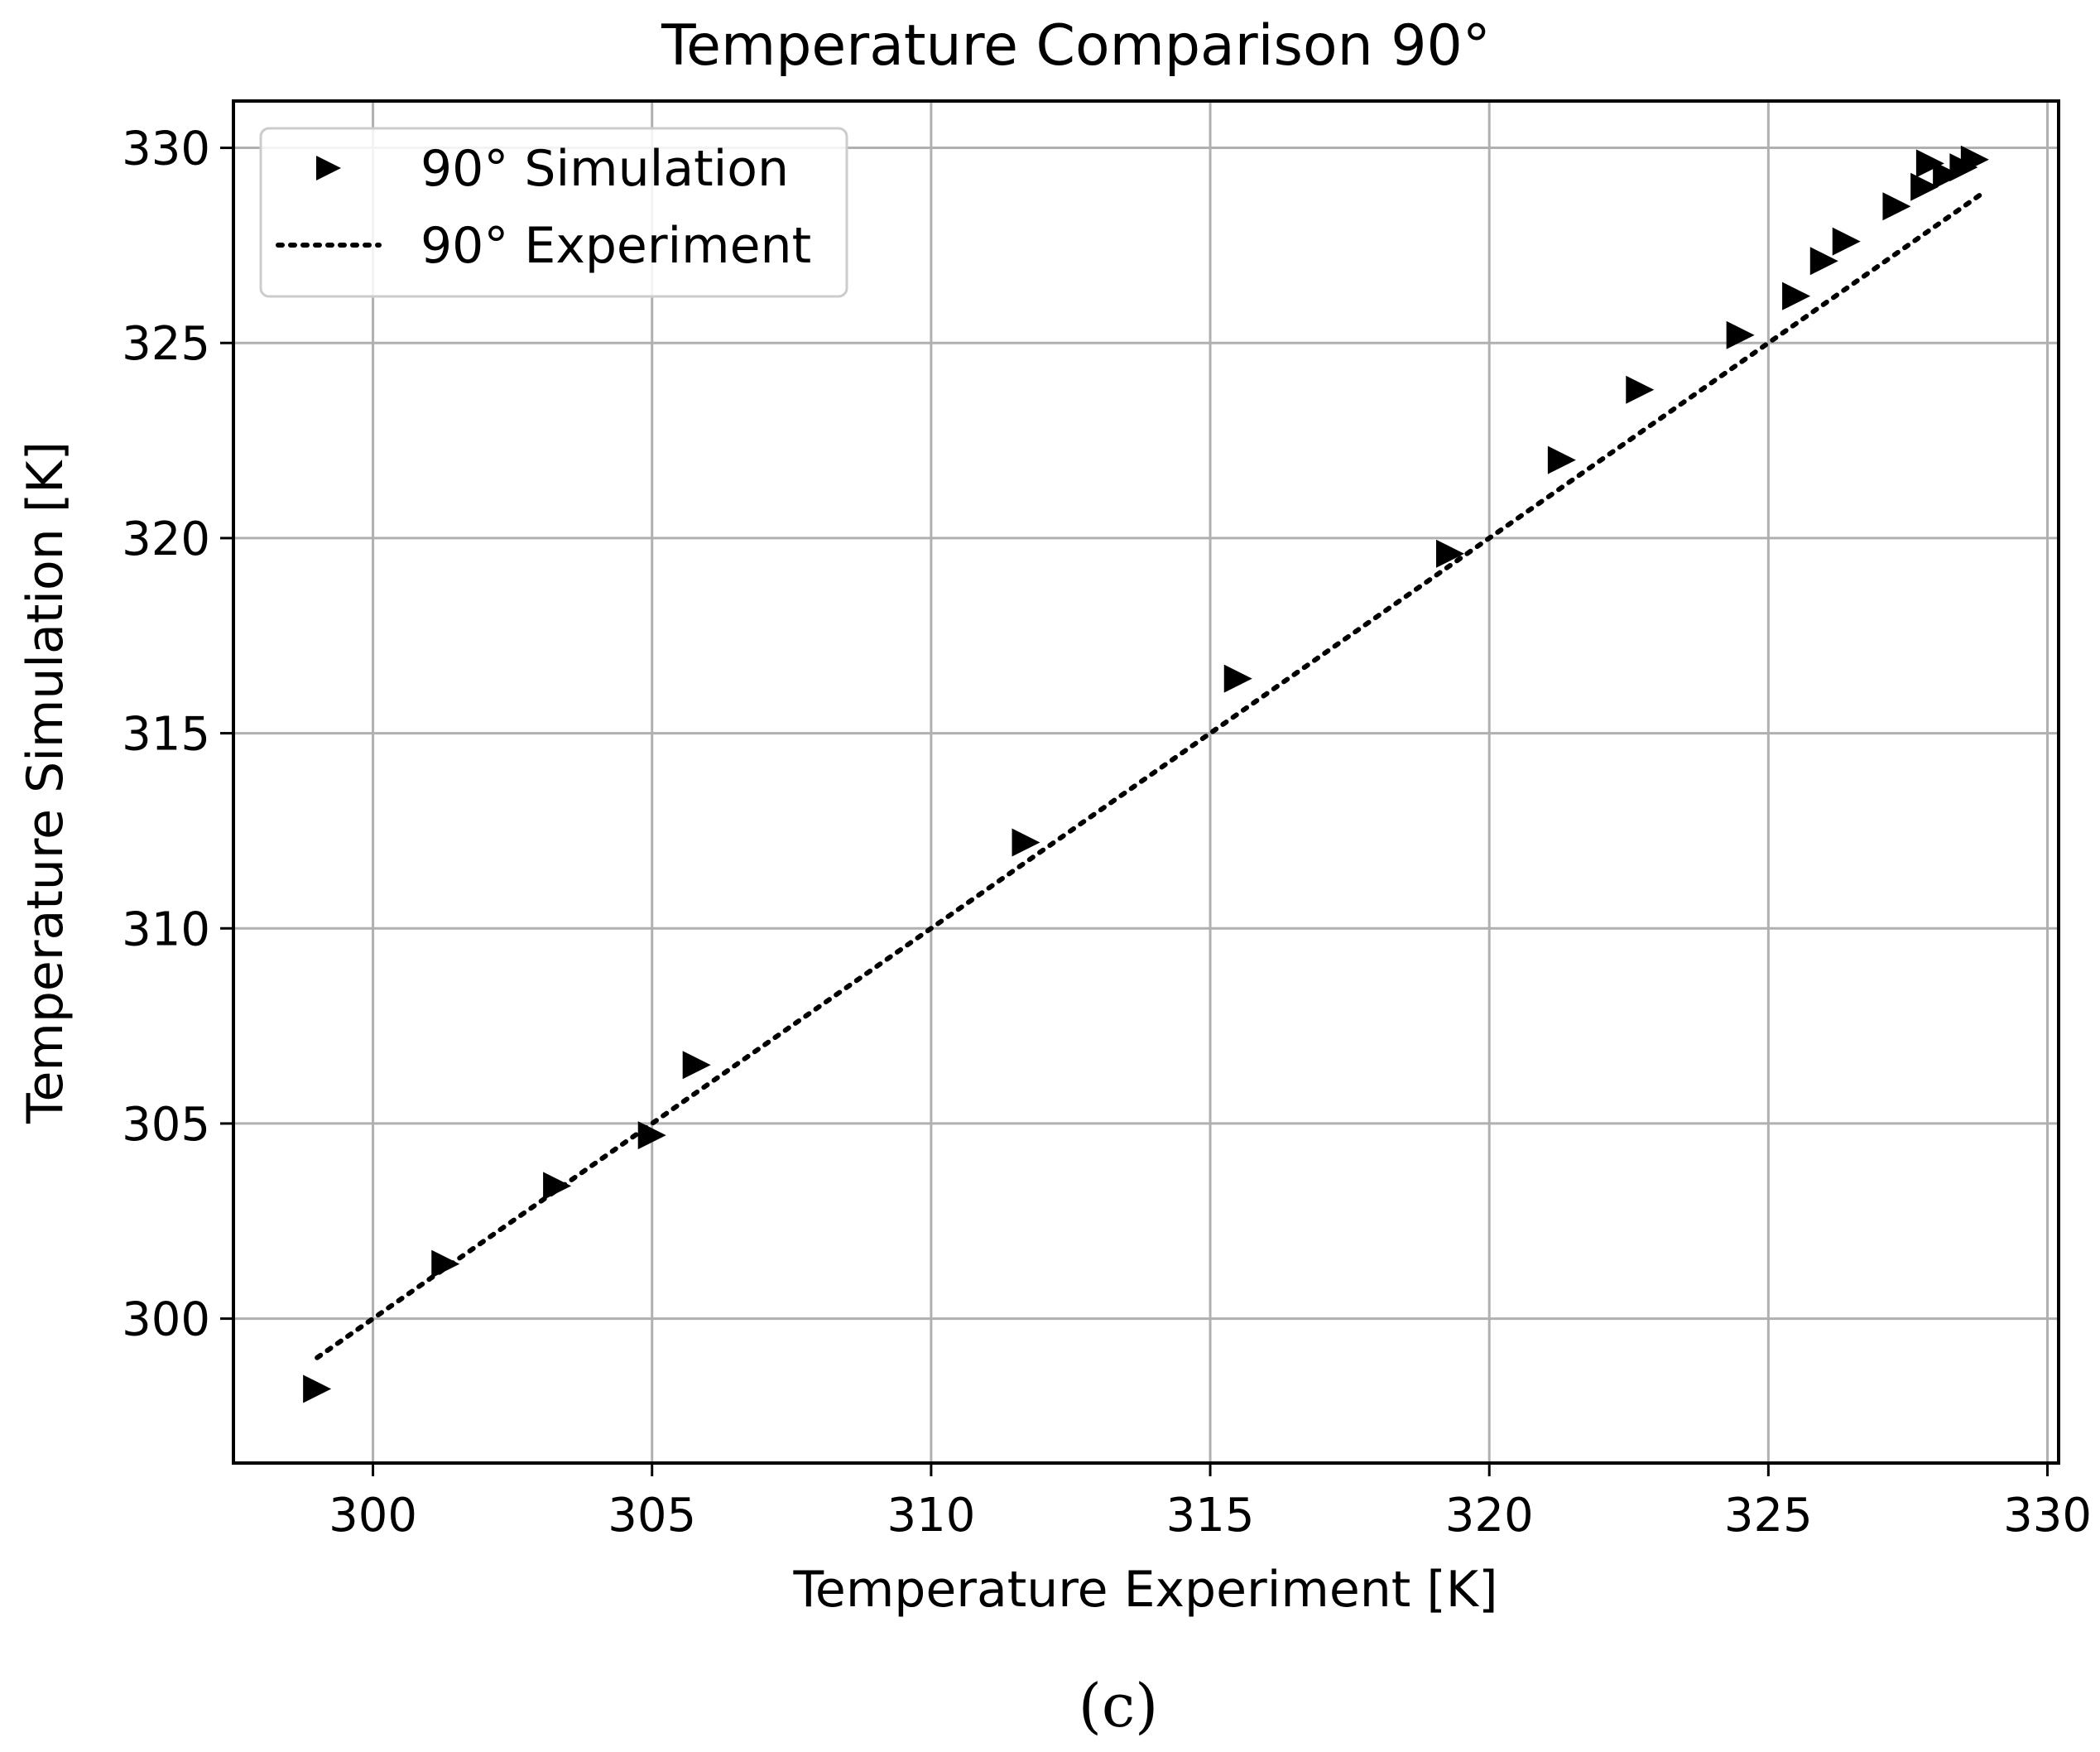 This screenshot has height=1752, width=2100. Describe the element at coordinates (1076, 46) in the screenshot. I see `chart-title: Temperature Comparison 90°` at that location.